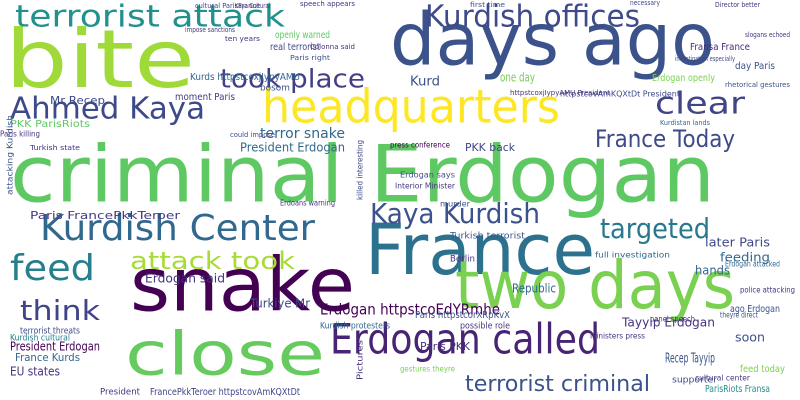 The width and height of the screenshot is (800, 400). I want to click on word: hands, so click(712, 271).